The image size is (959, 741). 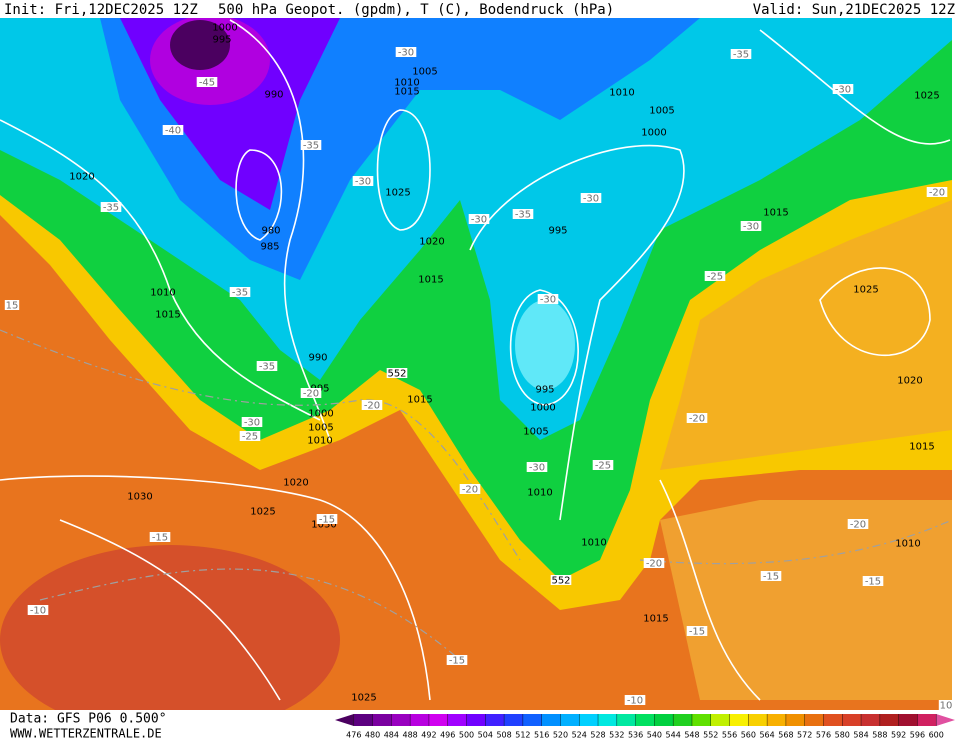 What do you see at coordinates (936, 735) in the screenshot?
I see `colorbar-tick-label: 600` at bounding box center [936, 735].